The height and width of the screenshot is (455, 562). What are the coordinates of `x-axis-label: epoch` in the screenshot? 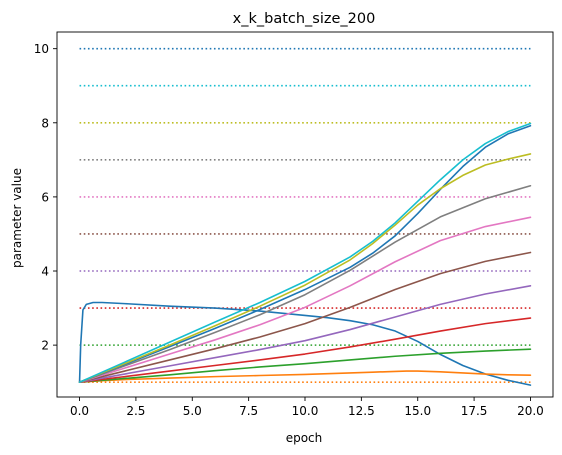 It's located at (304, 438).